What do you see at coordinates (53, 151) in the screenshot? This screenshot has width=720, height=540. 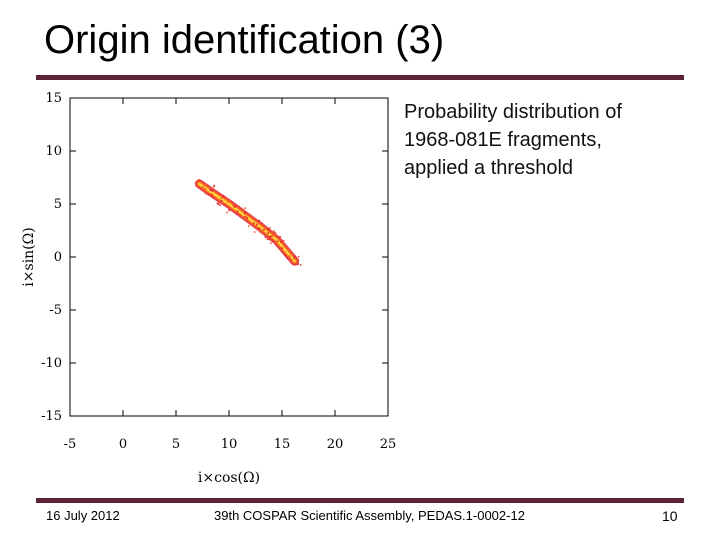 I see `y-tick-label: 10` at bounding box center [53, 151].